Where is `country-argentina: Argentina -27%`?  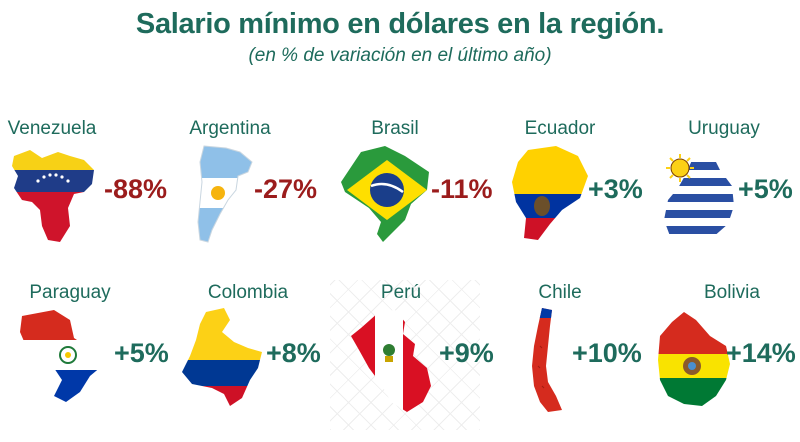 country-argentina: Argentina -27% is located at coordinates (233, 198).